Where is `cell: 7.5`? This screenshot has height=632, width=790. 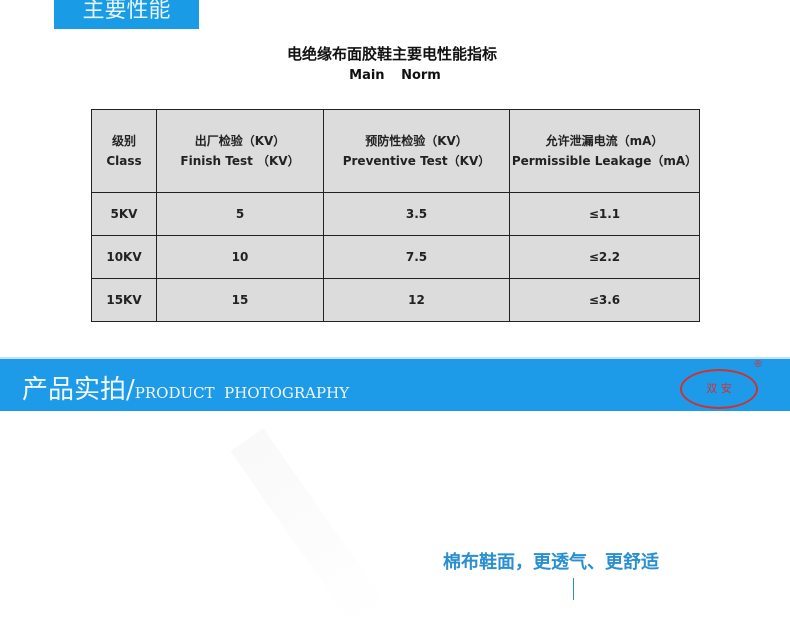
cell: 7.5 is located at coordinates (416, 257).